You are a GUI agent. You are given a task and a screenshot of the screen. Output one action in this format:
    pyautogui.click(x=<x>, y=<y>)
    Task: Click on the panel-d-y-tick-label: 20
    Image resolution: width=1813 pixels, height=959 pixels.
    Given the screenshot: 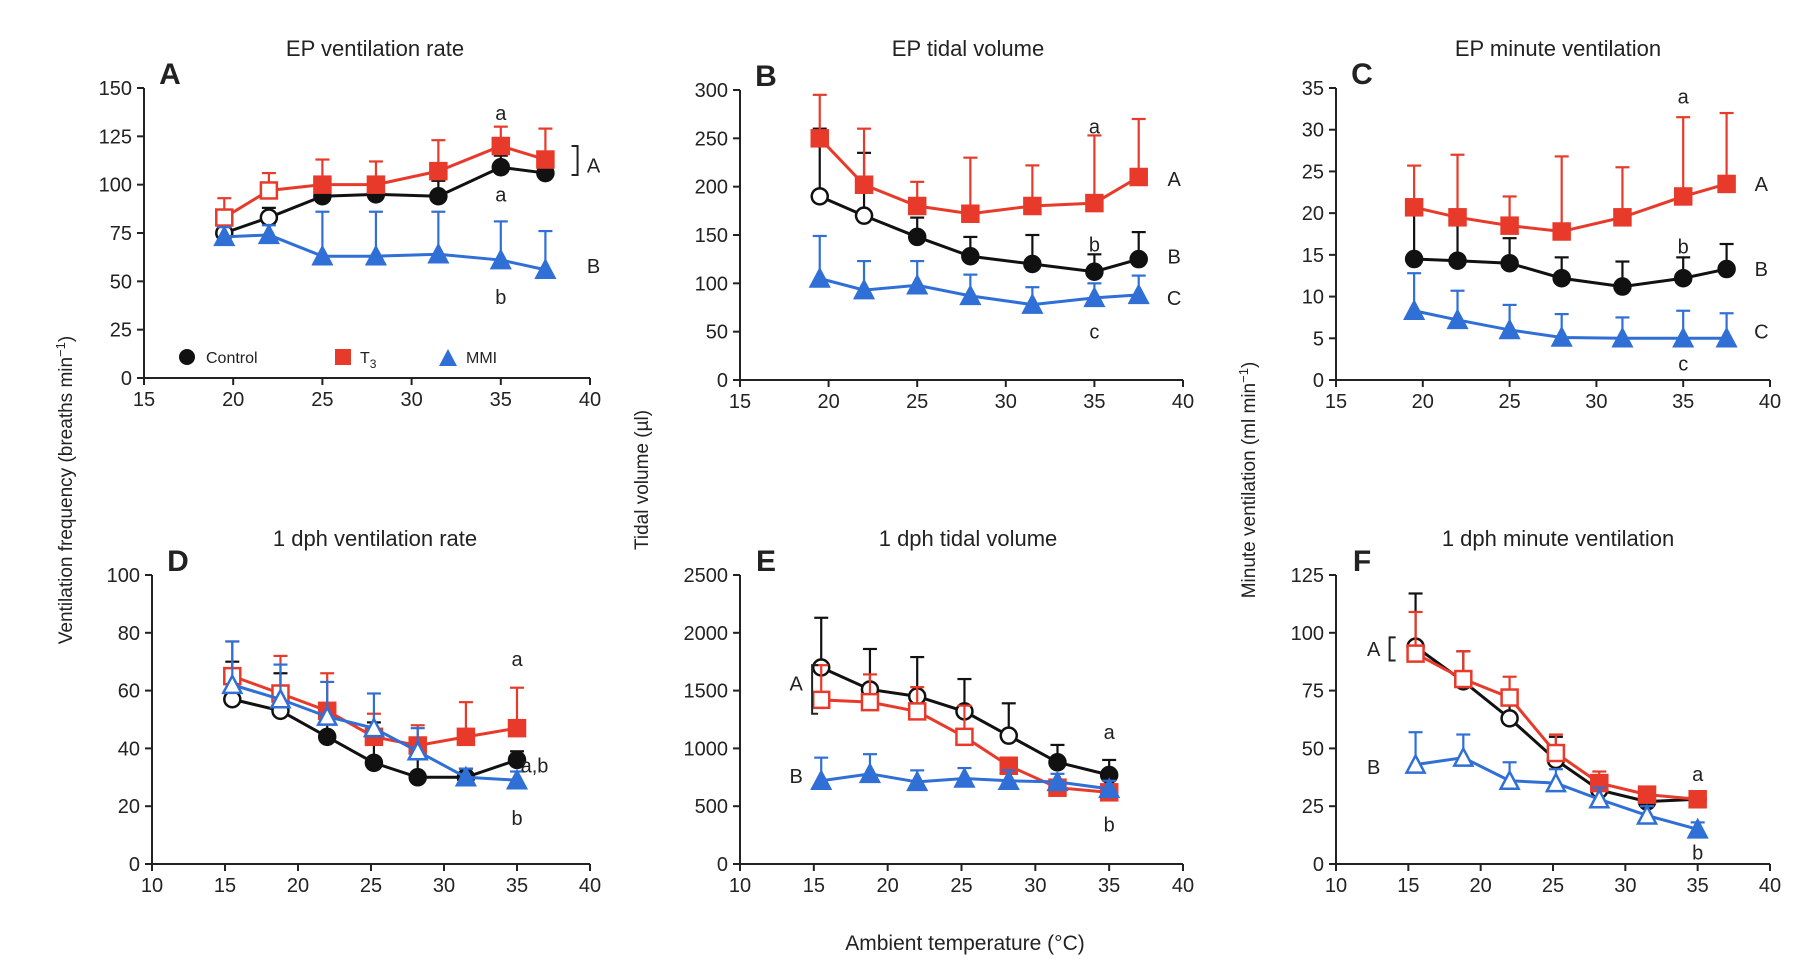 What is the action you would take?
    pyautogui.click(x=129, y=807)
    